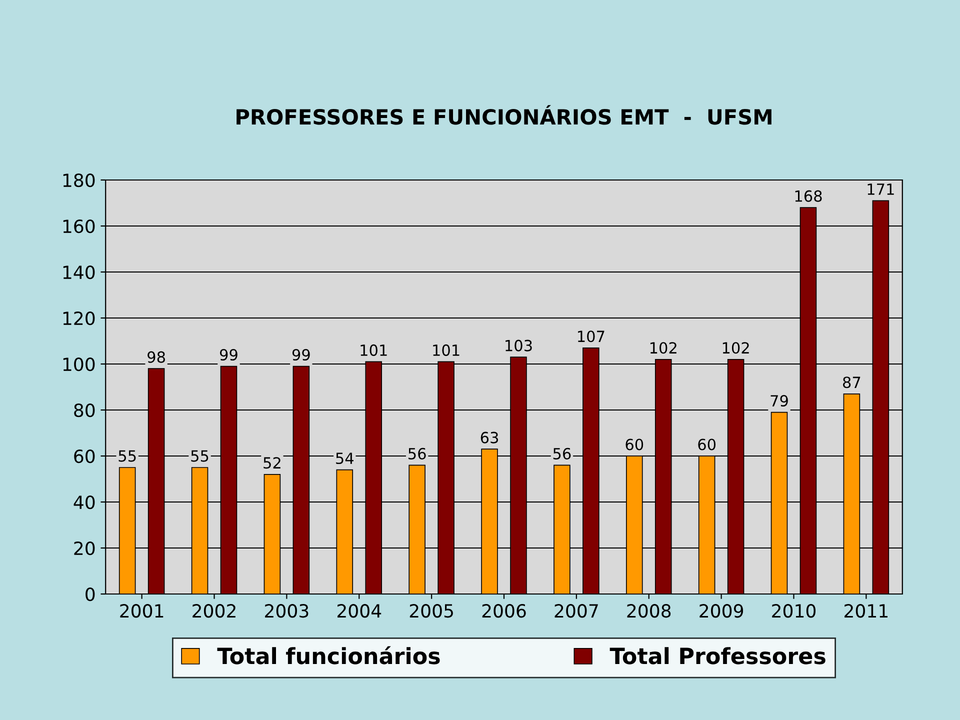 The height and width of the screenshot is (720, 960). Describe the element at coordinates (504, 611) in the screenshot. I see `x-tick-label: 2006` at that location.